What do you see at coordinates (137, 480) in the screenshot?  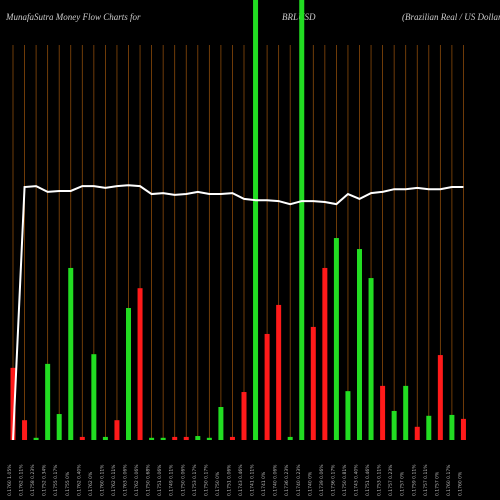 I see `x-tick-label: 0.1762 0.06%` at bounding box center [137, 480].